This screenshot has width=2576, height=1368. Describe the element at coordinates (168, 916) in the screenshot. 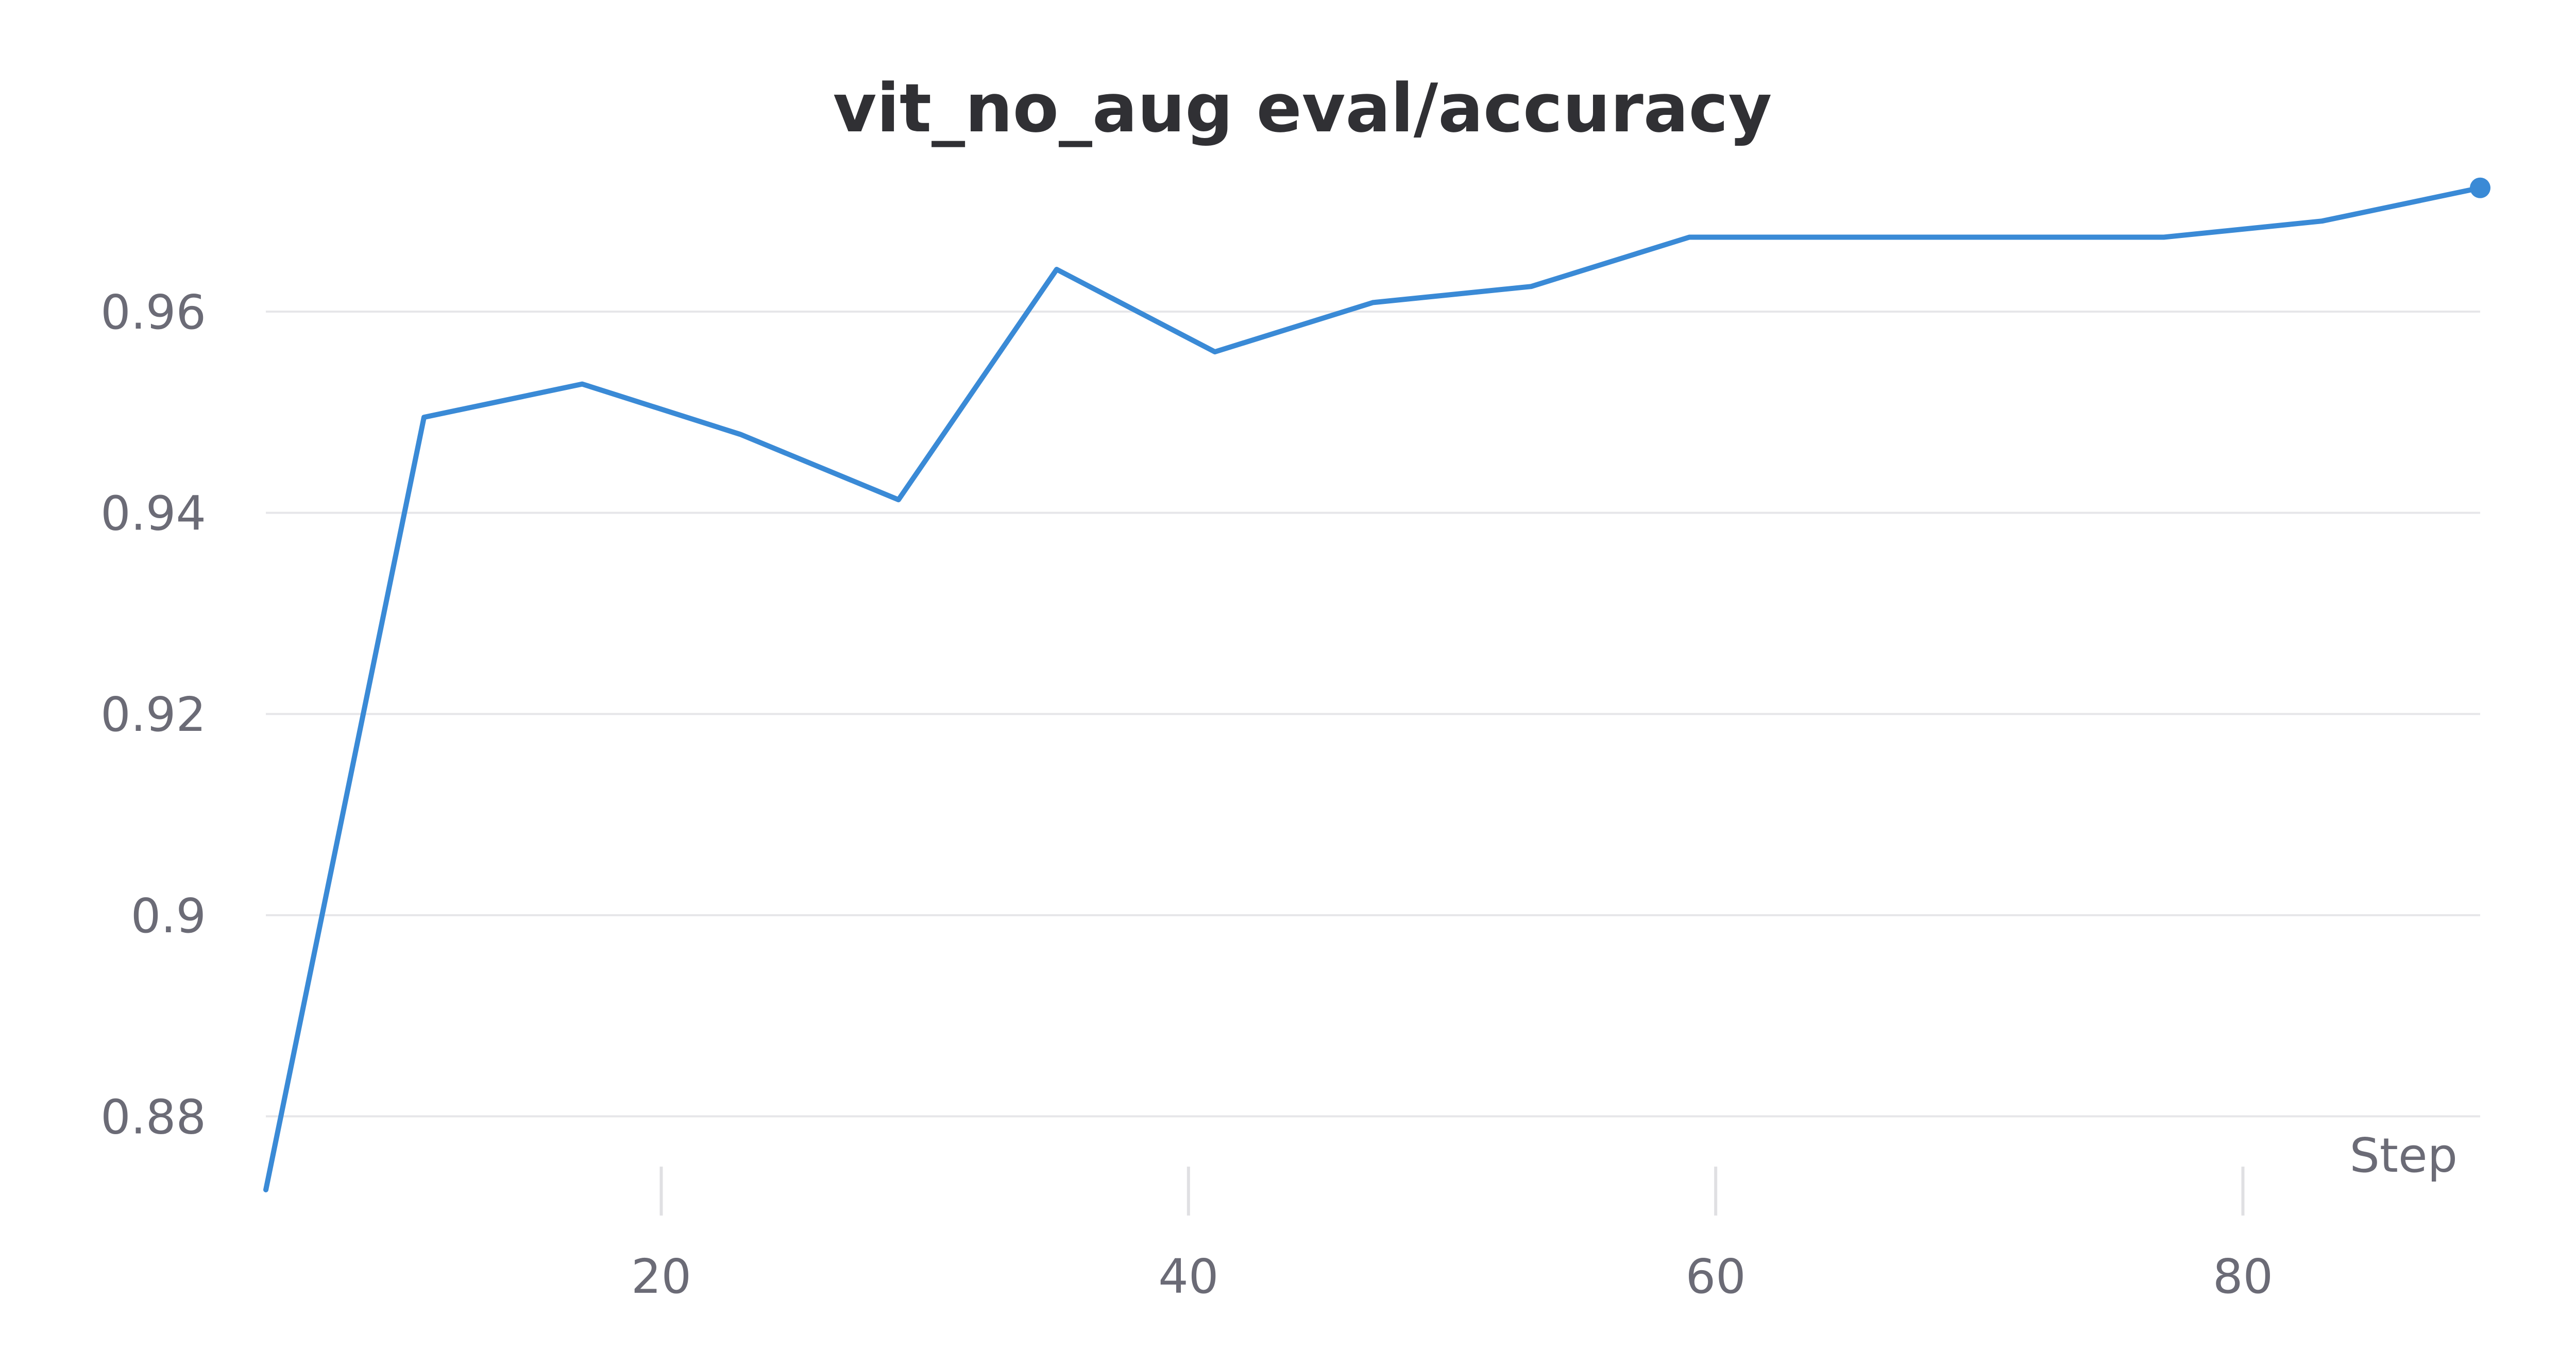

I see `y-tick-label: 0.9` at that location.